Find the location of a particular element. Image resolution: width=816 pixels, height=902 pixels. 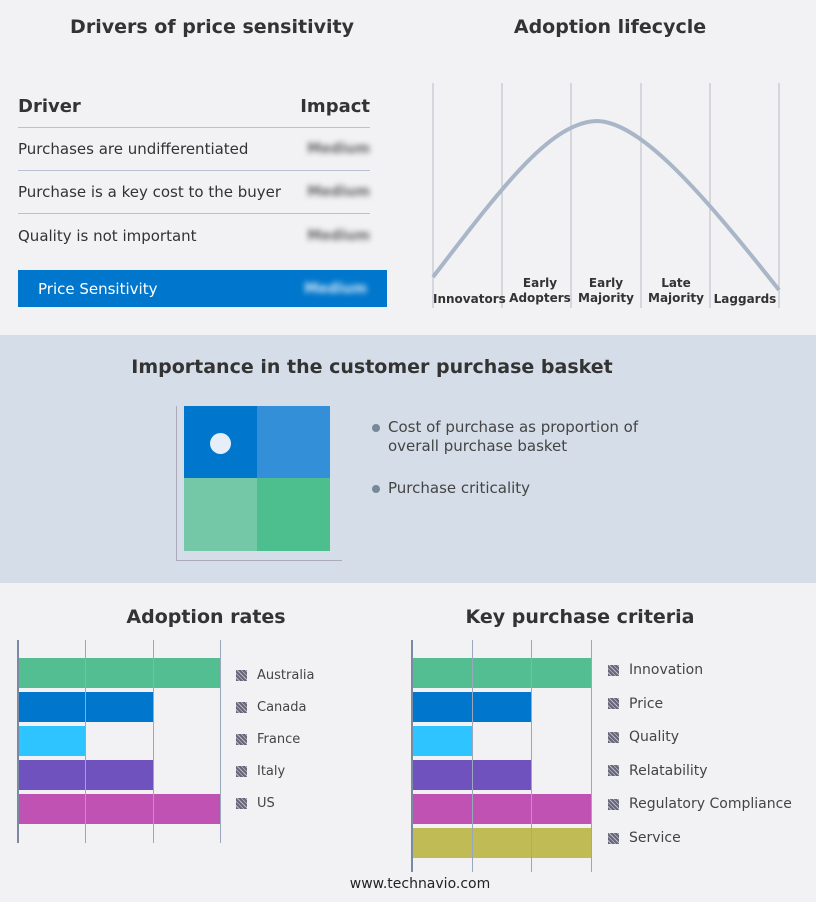

summary-label: Price Sensitivity is located at coordinates (98, 288).